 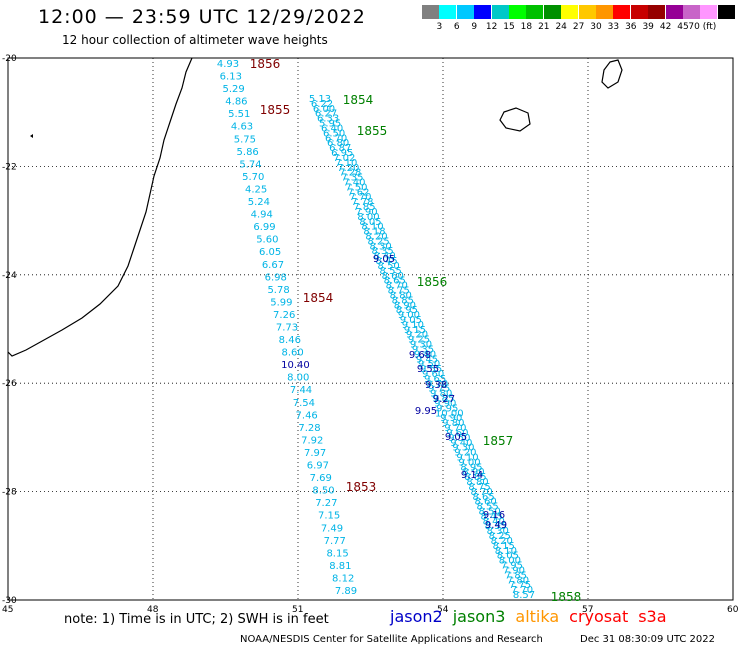 I want to click on swh-value: 6.33, so click(x=328, y=119).